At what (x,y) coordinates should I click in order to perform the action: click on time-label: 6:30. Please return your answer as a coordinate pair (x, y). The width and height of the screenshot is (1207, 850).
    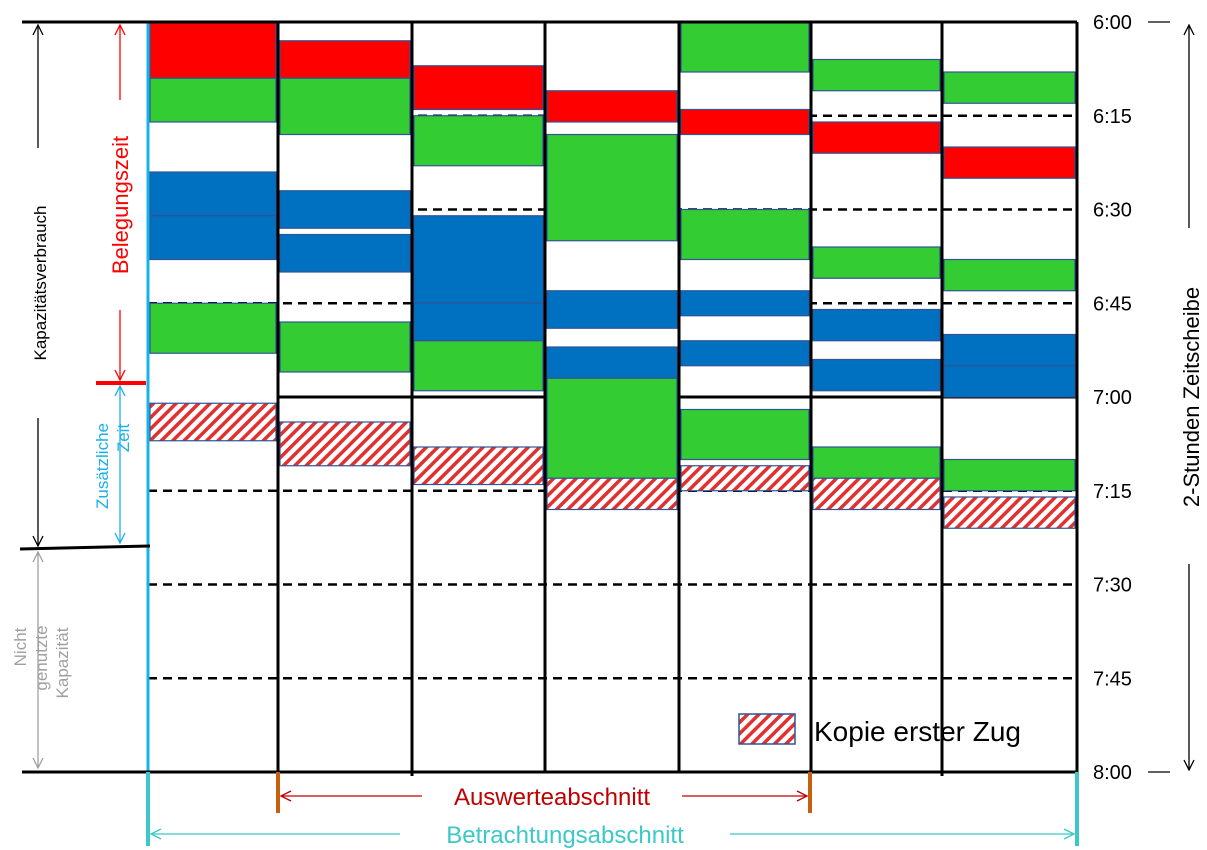
    Looking at the image, I should click on (1112, 211).